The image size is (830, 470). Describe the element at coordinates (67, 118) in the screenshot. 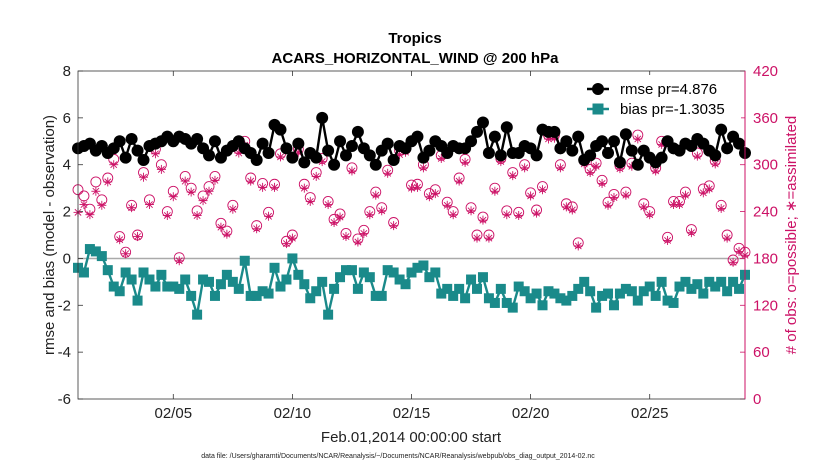

I see `y-tick-label: 6` at that location.